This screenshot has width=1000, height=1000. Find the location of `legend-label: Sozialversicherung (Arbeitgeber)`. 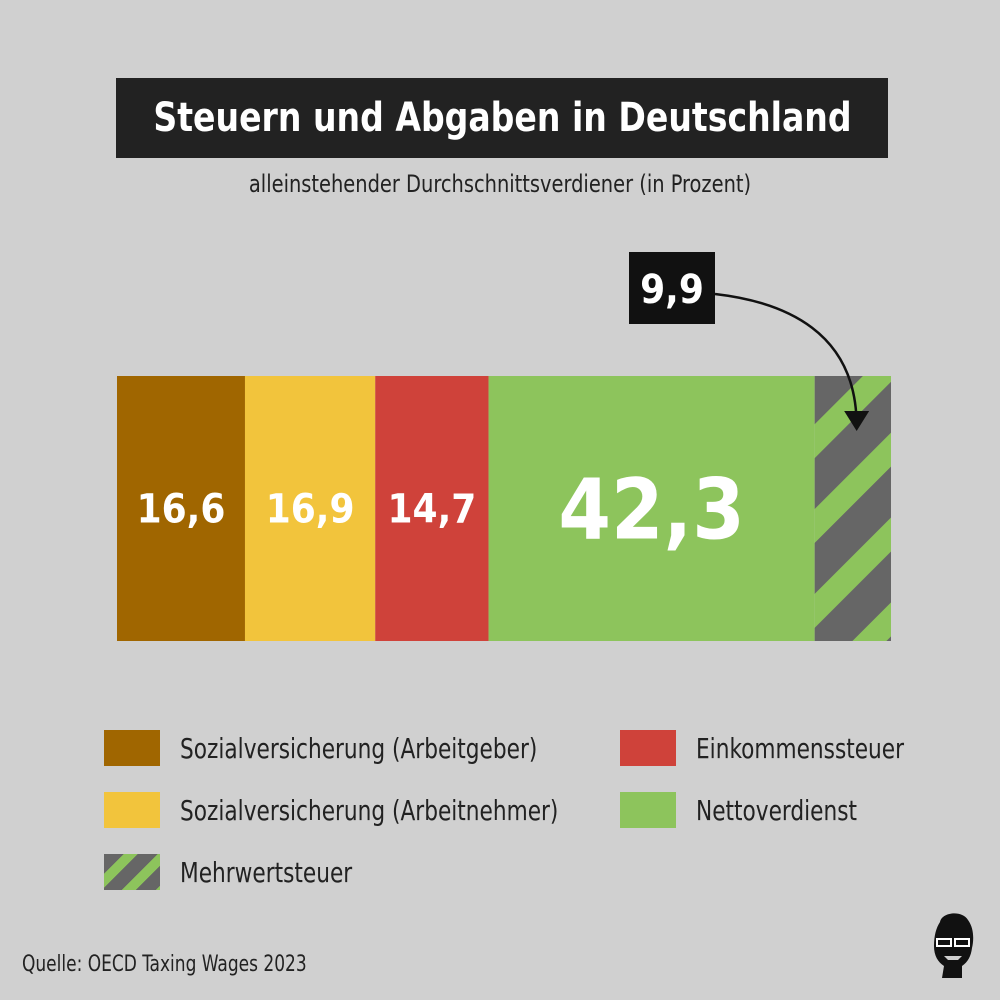

legend-label: Sozialversicherung (Arbeitgeber) is located at coordinates (359, 748).